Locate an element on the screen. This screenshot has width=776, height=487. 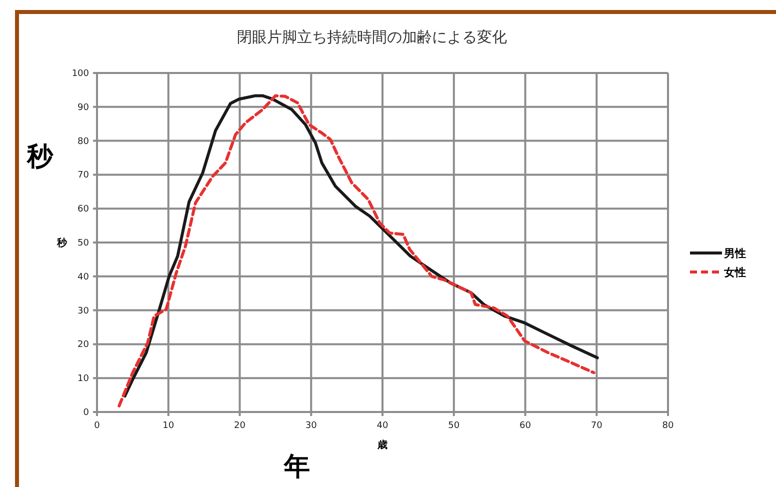
text: 年 is located at coordinates (296, 467).